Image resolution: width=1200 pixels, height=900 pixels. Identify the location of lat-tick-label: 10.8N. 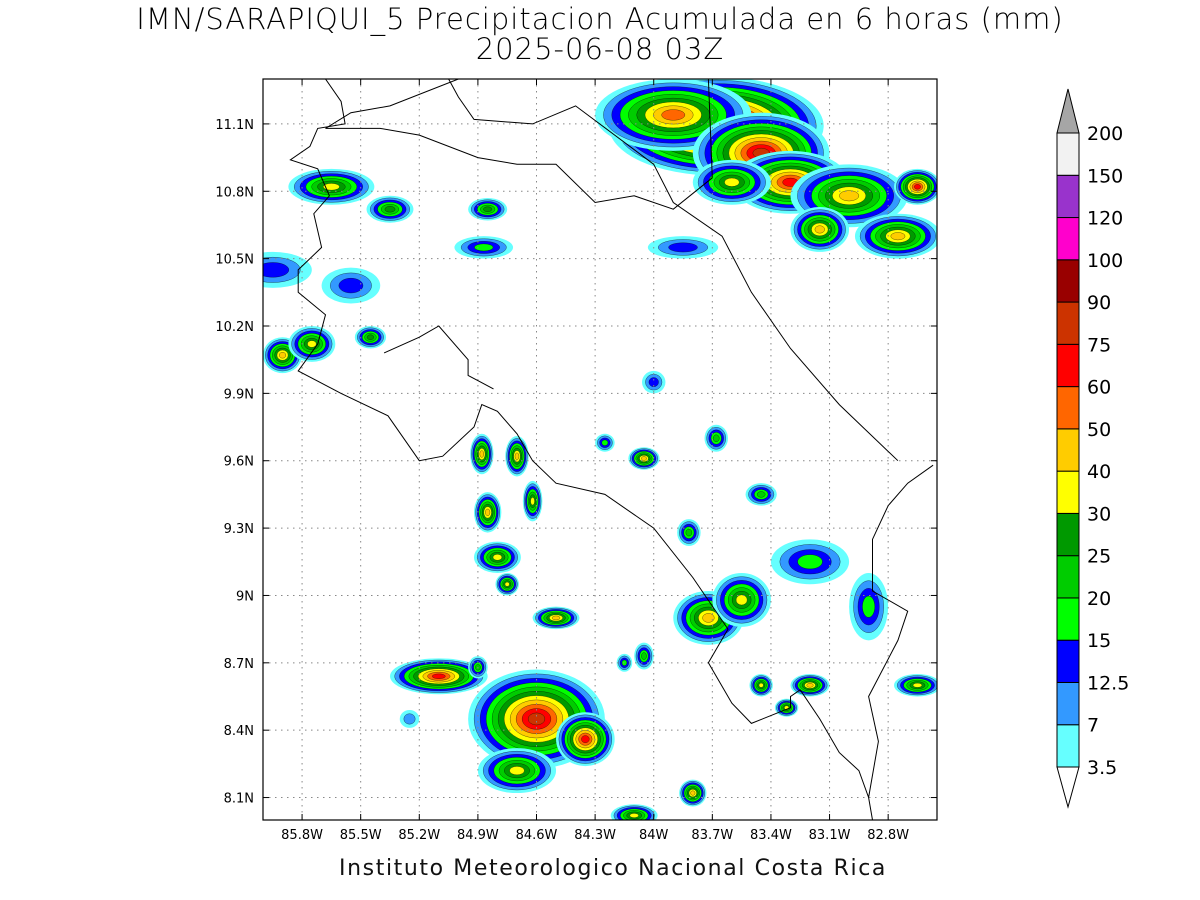
(234, 192).